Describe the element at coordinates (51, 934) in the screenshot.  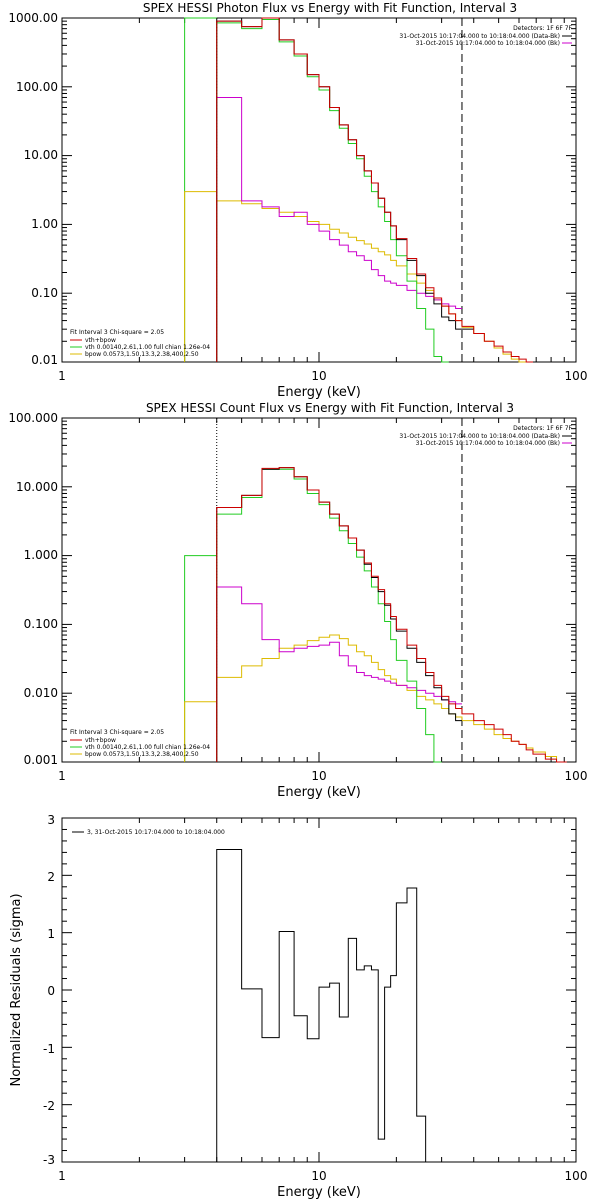
I see `residuals-y-tick-1: 1` at that location.